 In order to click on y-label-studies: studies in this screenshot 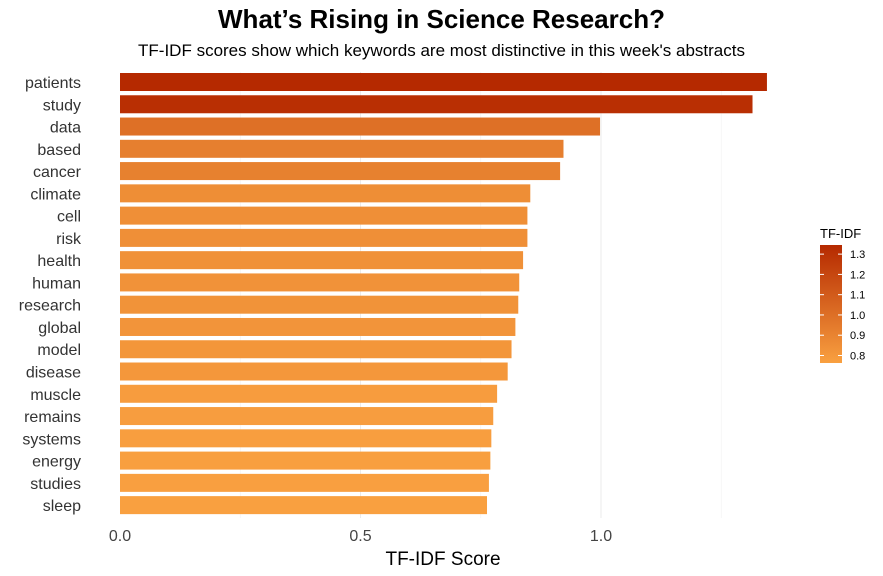, I will do `click(55, 484)`.